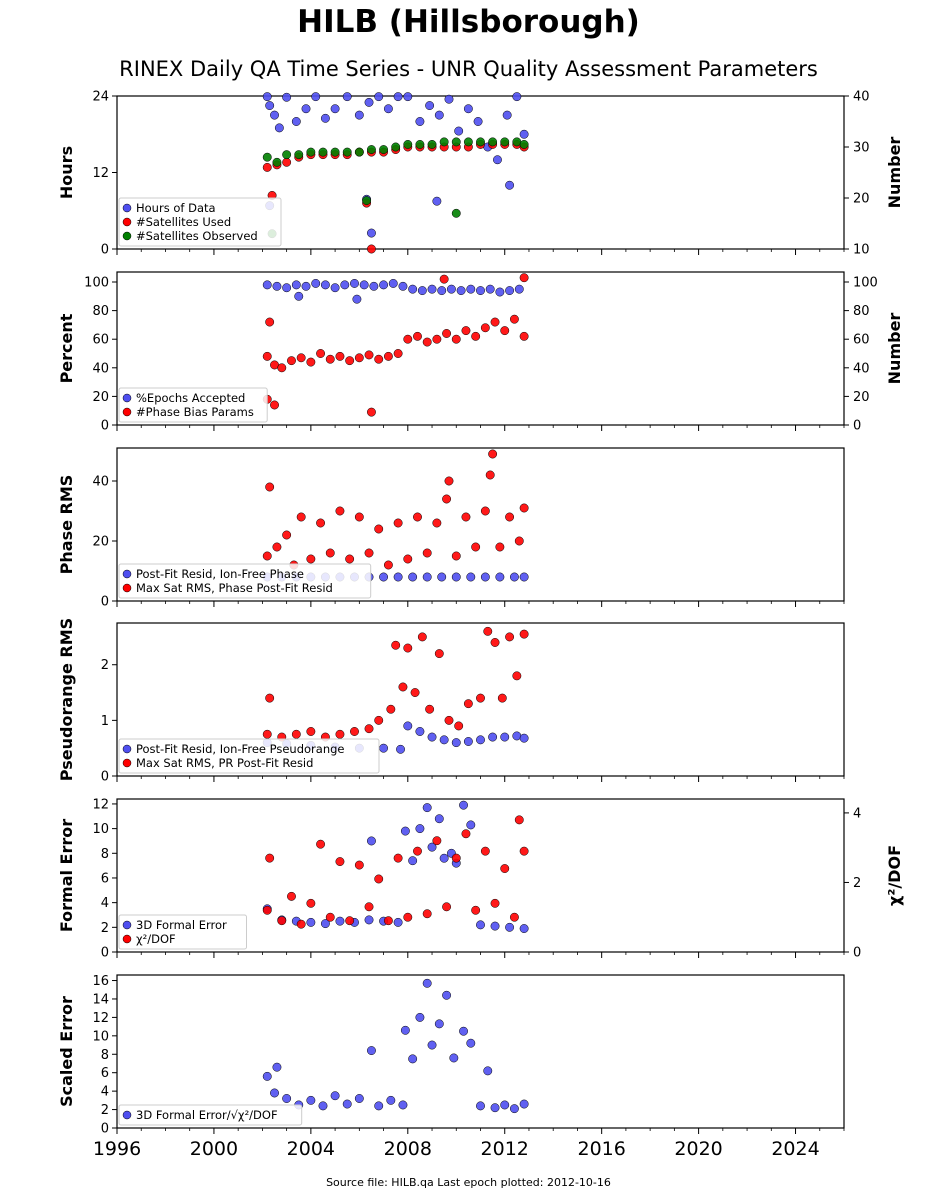 This screenshot has width=937, height=1200. What do you see at coordinates (127, 588) in the screenshot?
I see `legend-marker` at bounding box center [127, 588].